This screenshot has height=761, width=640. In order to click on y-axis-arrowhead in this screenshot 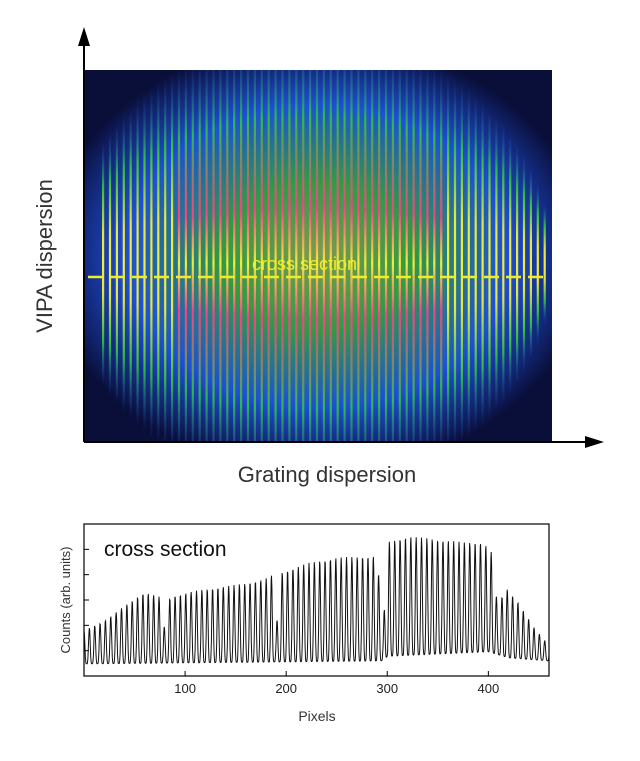, I will do `click(84, 36)`.